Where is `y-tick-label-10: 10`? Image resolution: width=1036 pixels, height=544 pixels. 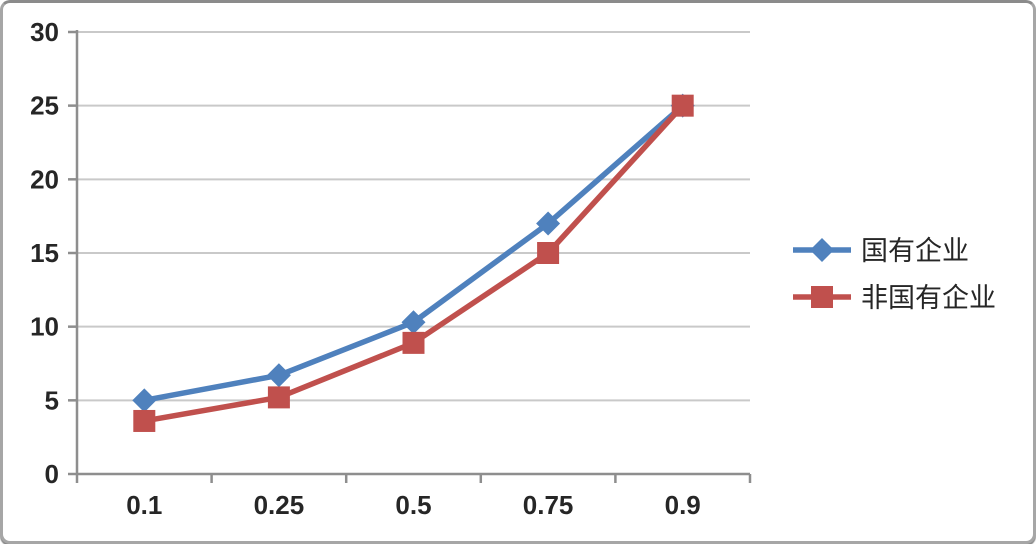 y-tick-label-10: 10 is located at coordinates (44, 327).